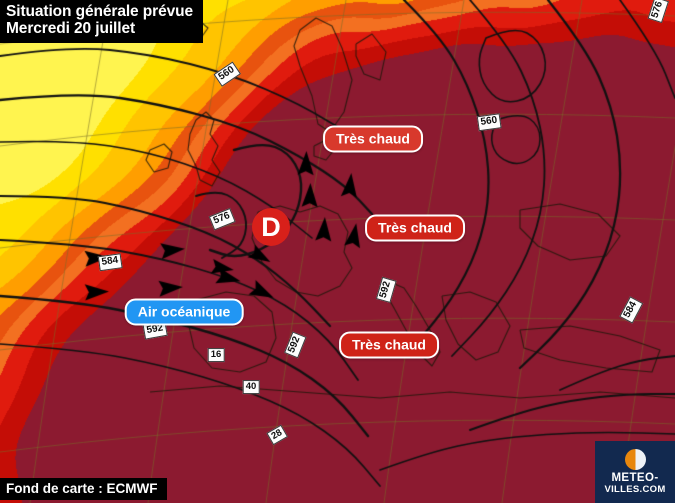 The height and width of the screenshot is (503, 675). I want to click on annotation-hot-central: Très chaud, so click(415, 228).